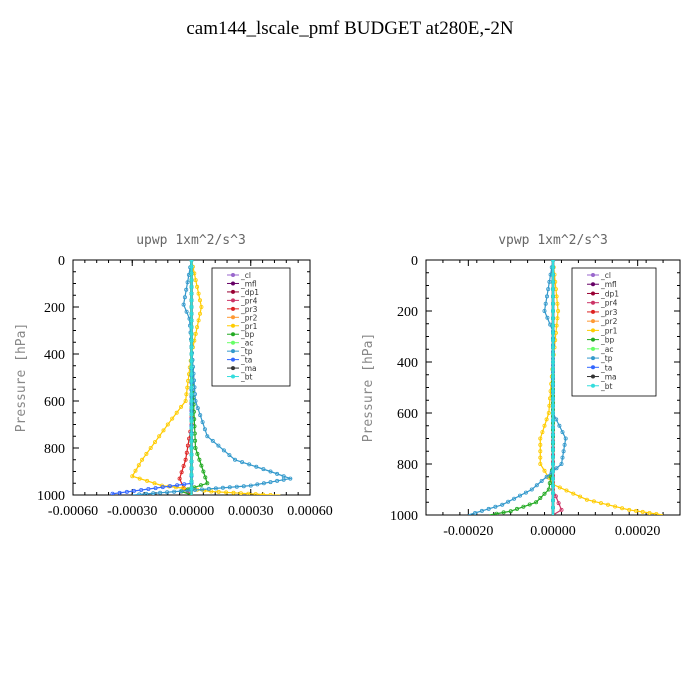 Image resolution: width=700 pixels, height=700 pixels. Describe the element at coordinates (407, 363) in the screenshot. I see `y-tick-label: 400` at that location.